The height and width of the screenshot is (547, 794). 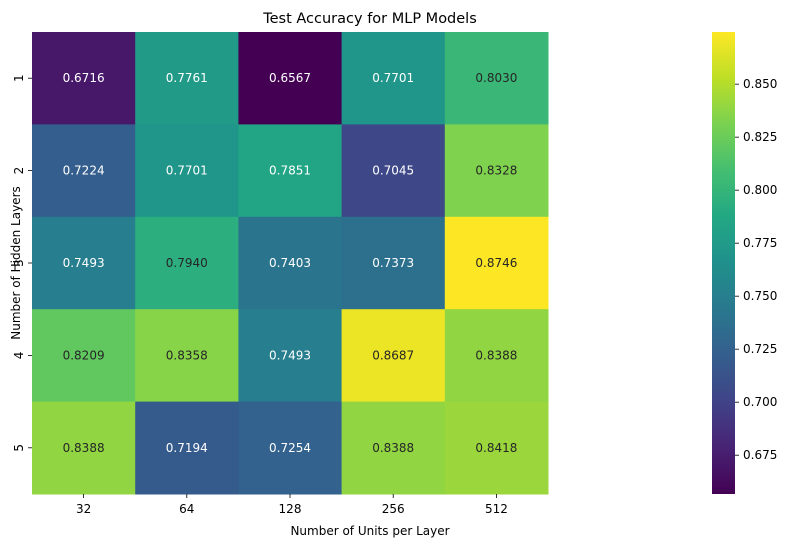 I want to click on cell-value-label: 0.8687, so click(x=393, y=355).